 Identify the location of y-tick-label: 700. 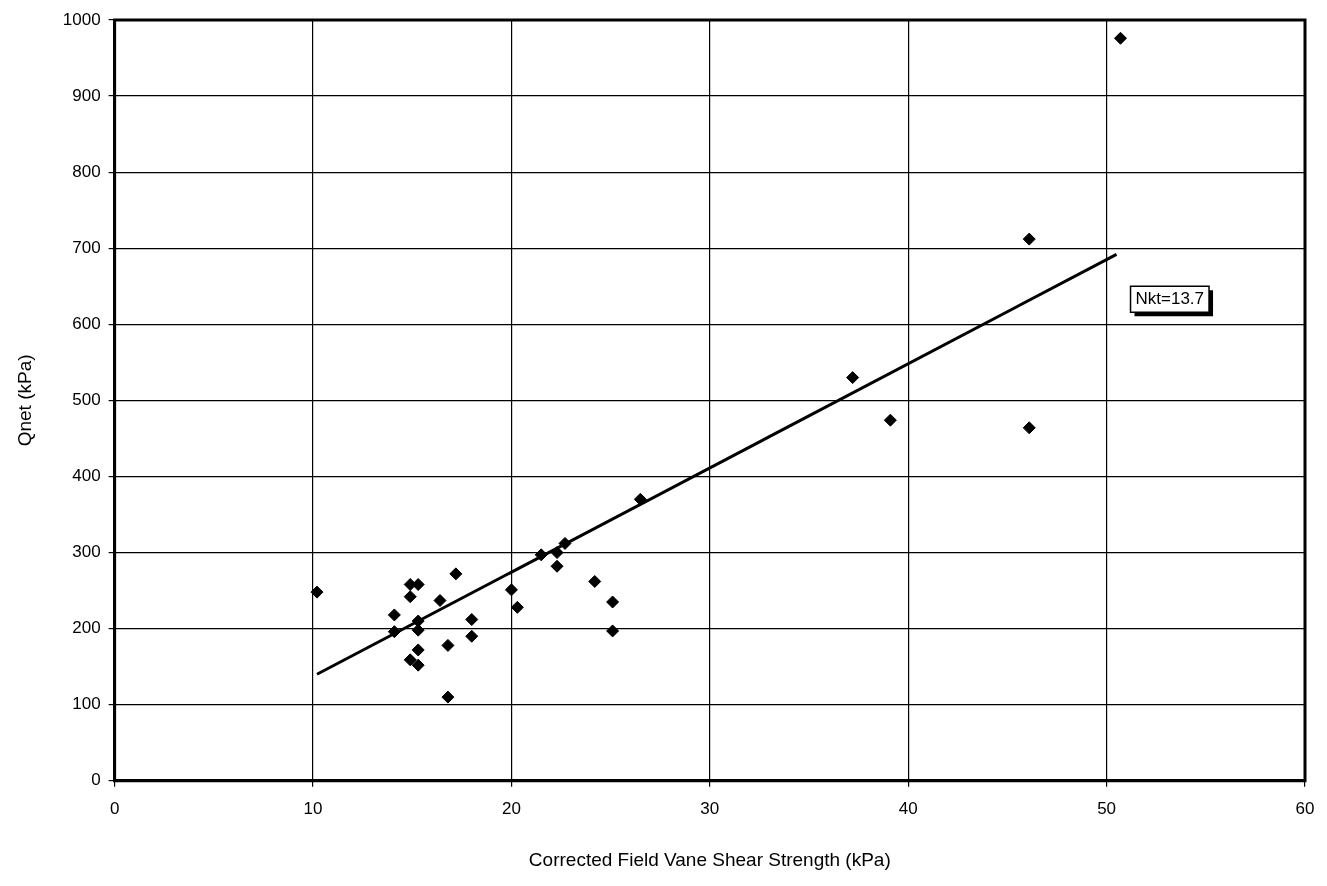
(86, 247).